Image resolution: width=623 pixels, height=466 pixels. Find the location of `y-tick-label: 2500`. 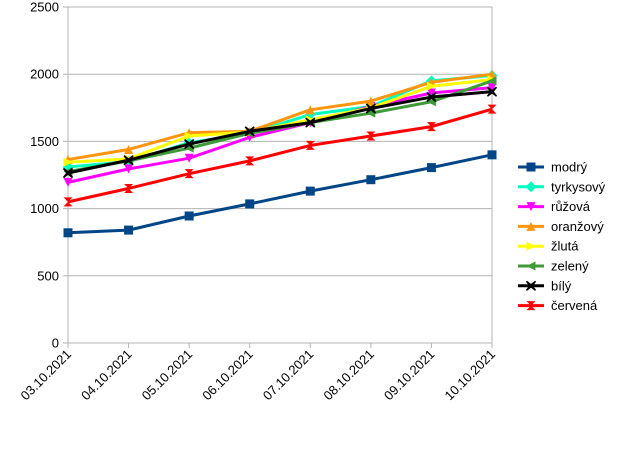

y-tick-label: 2500 is located at coordinates (44, 7).